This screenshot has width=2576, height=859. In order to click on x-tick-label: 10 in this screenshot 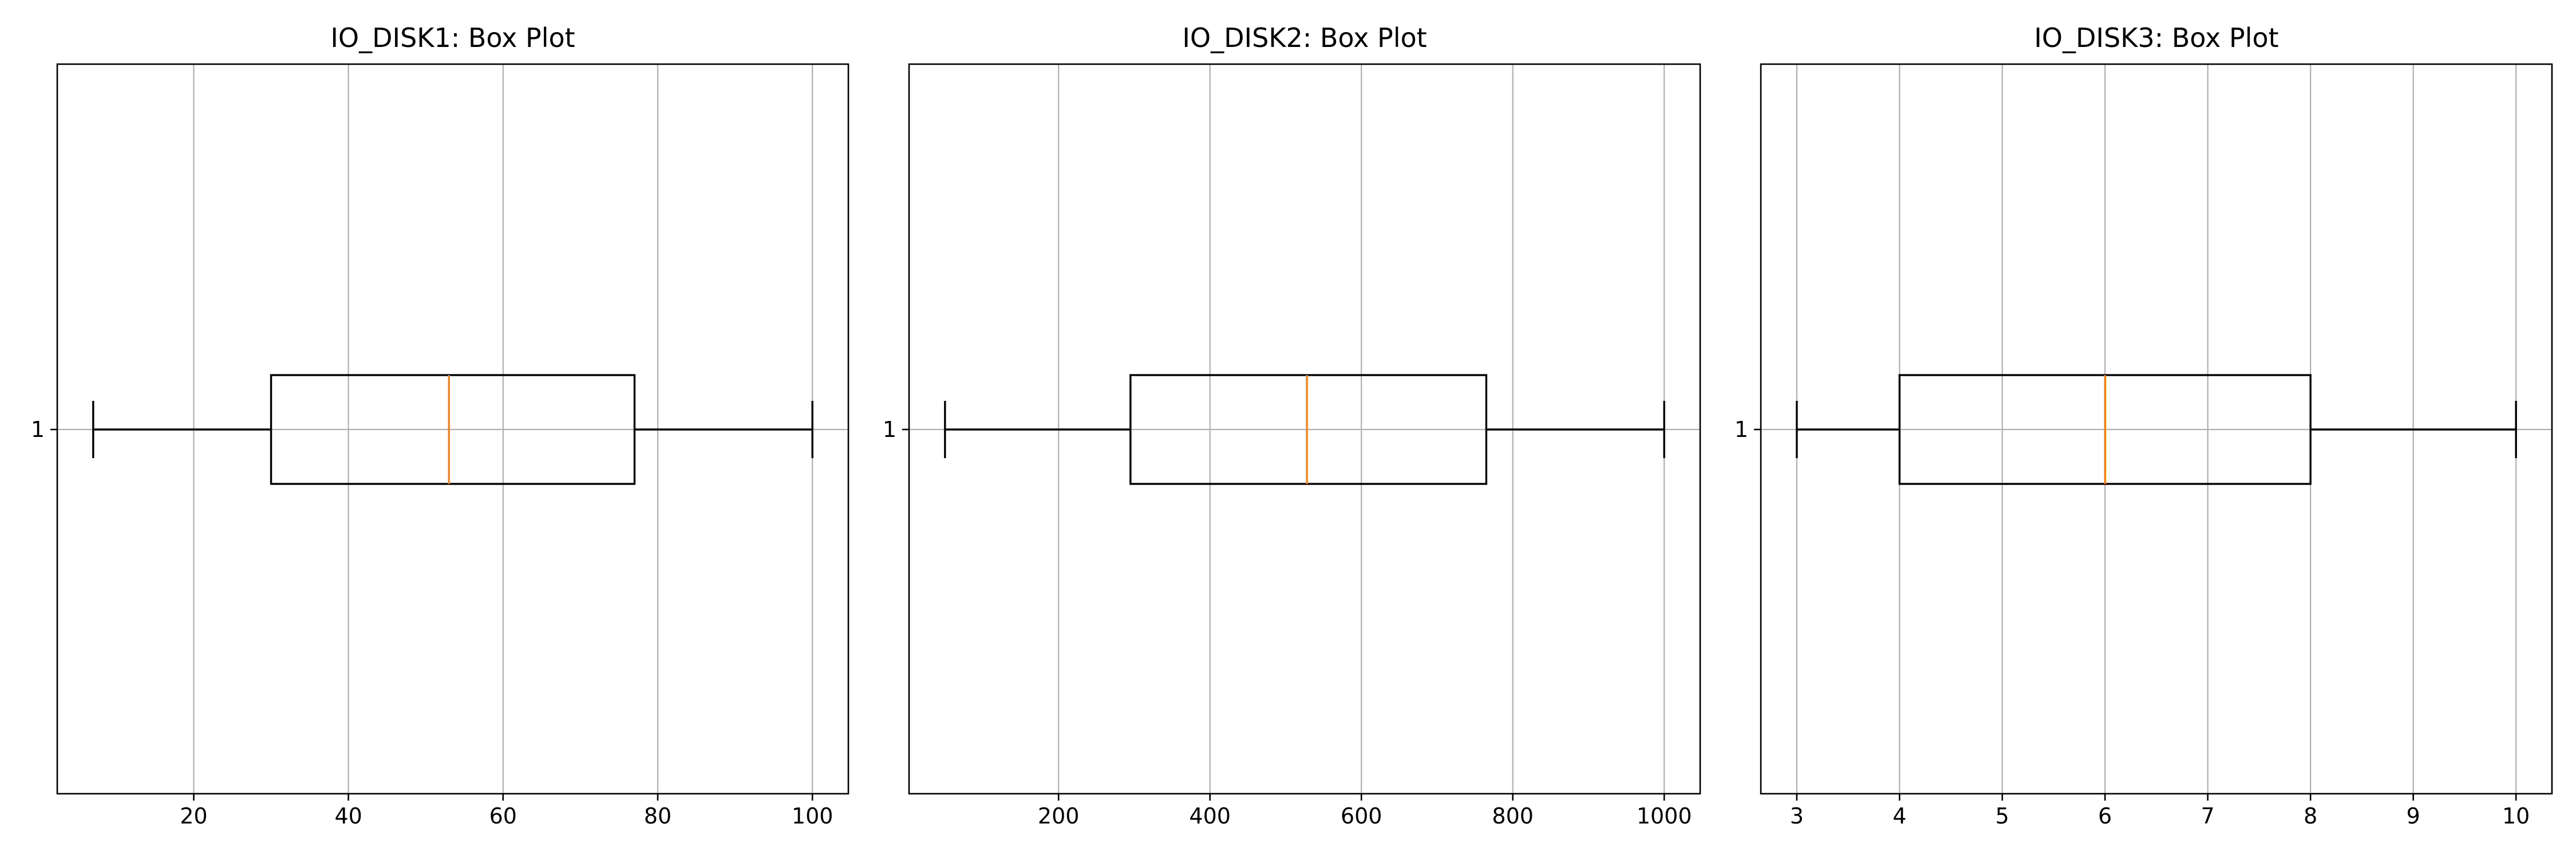, I will do `click(2516, 816)`.